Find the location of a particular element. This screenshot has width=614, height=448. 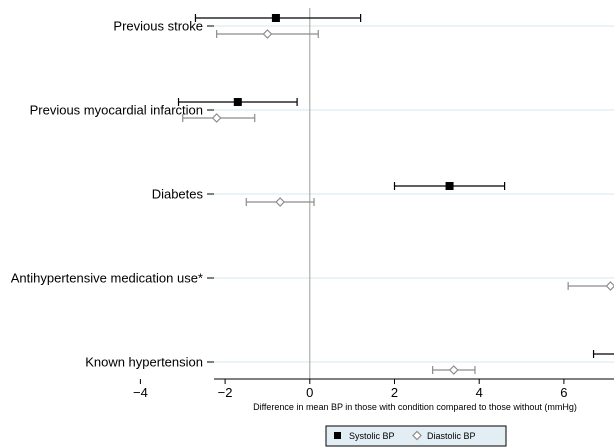

legend: Systolic BP Diastolic BP is located at coordinates (416, 436).